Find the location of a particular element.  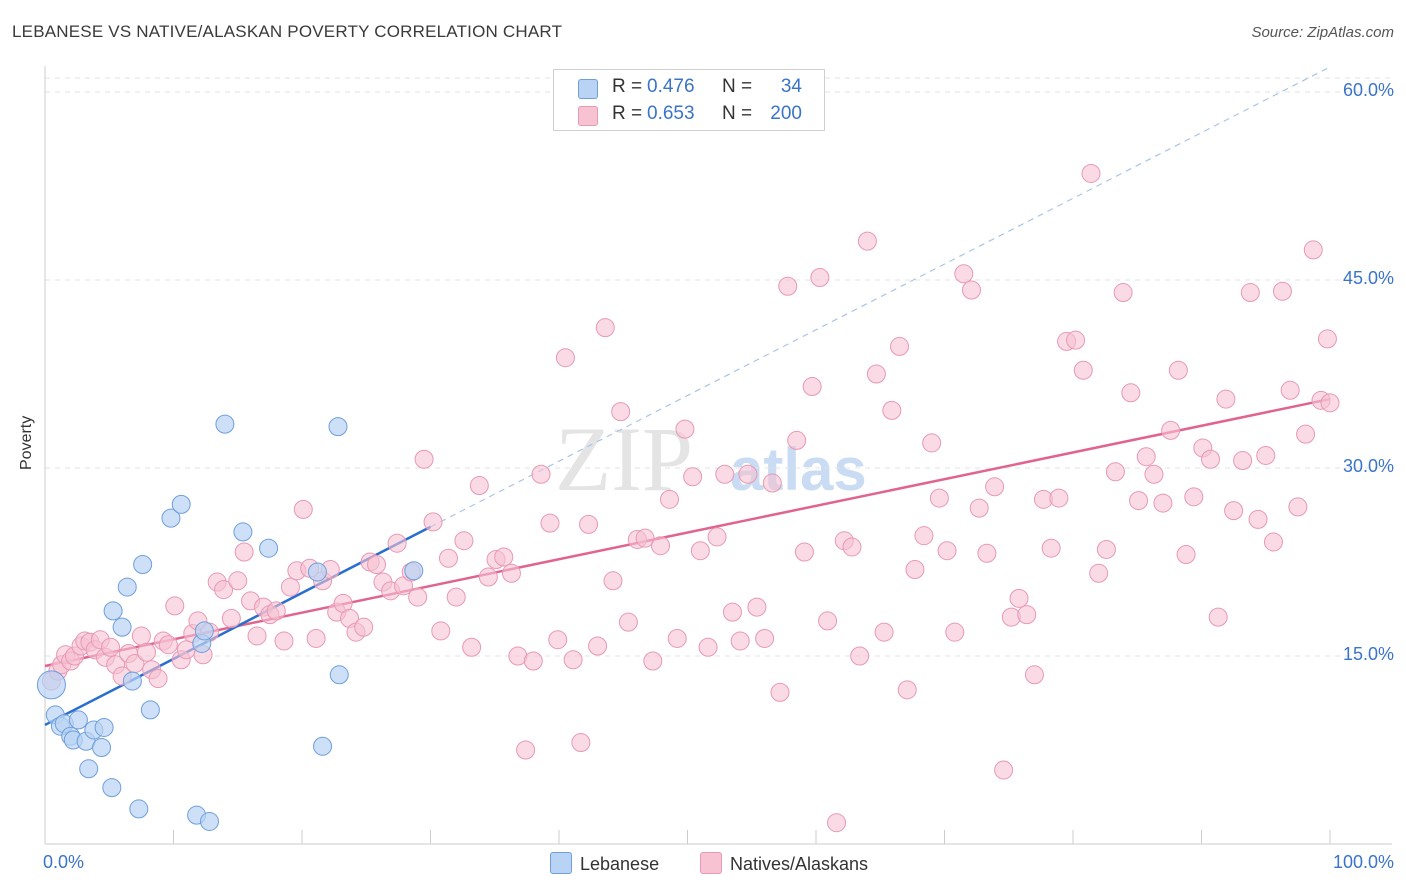

legend-natives: Natives/Alaskans is located at coordinates (784, 863).